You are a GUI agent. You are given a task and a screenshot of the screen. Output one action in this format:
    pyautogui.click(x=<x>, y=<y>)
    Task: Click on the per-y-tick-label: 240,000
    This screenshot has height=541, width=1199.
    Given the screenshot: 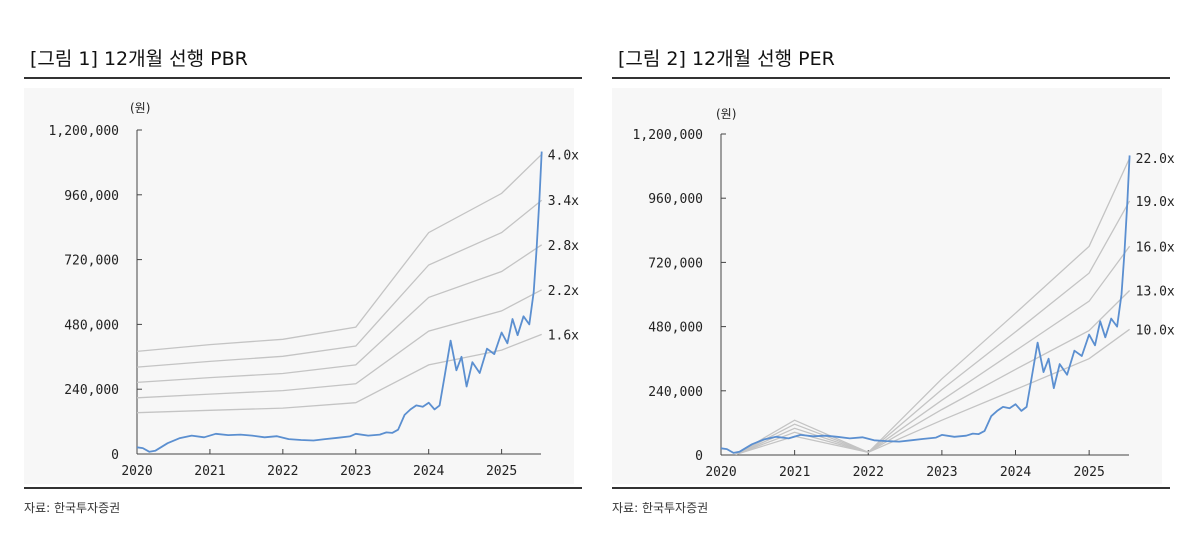 What is the action you would take?
    pyautogui.click(x=675, y=392)
    